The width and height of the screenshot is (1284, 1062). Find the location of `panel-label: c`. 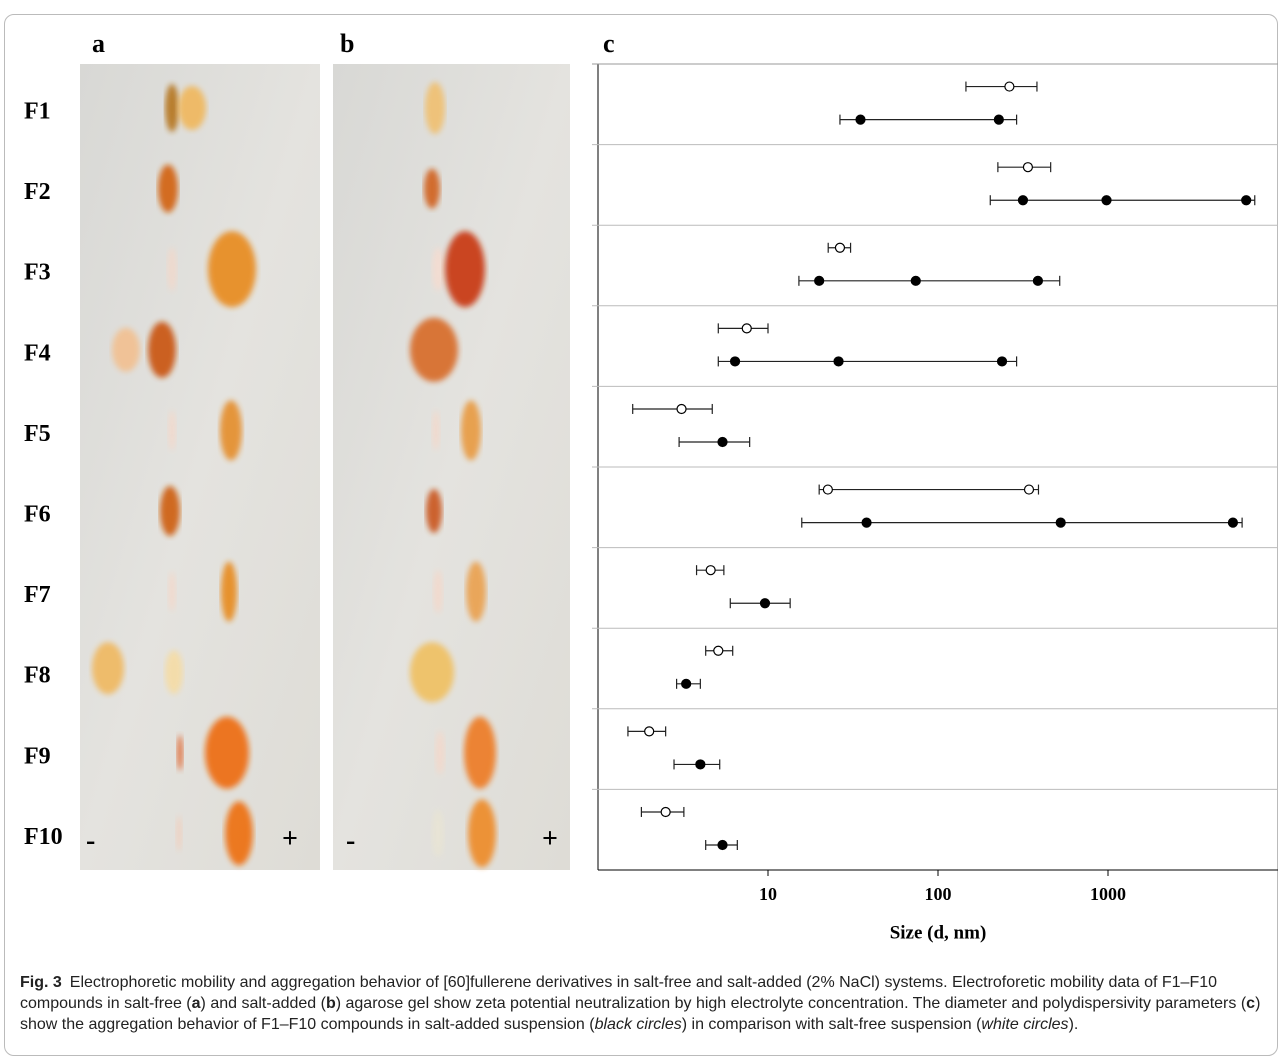

panel-label: c is located at coordinates (609, 43).